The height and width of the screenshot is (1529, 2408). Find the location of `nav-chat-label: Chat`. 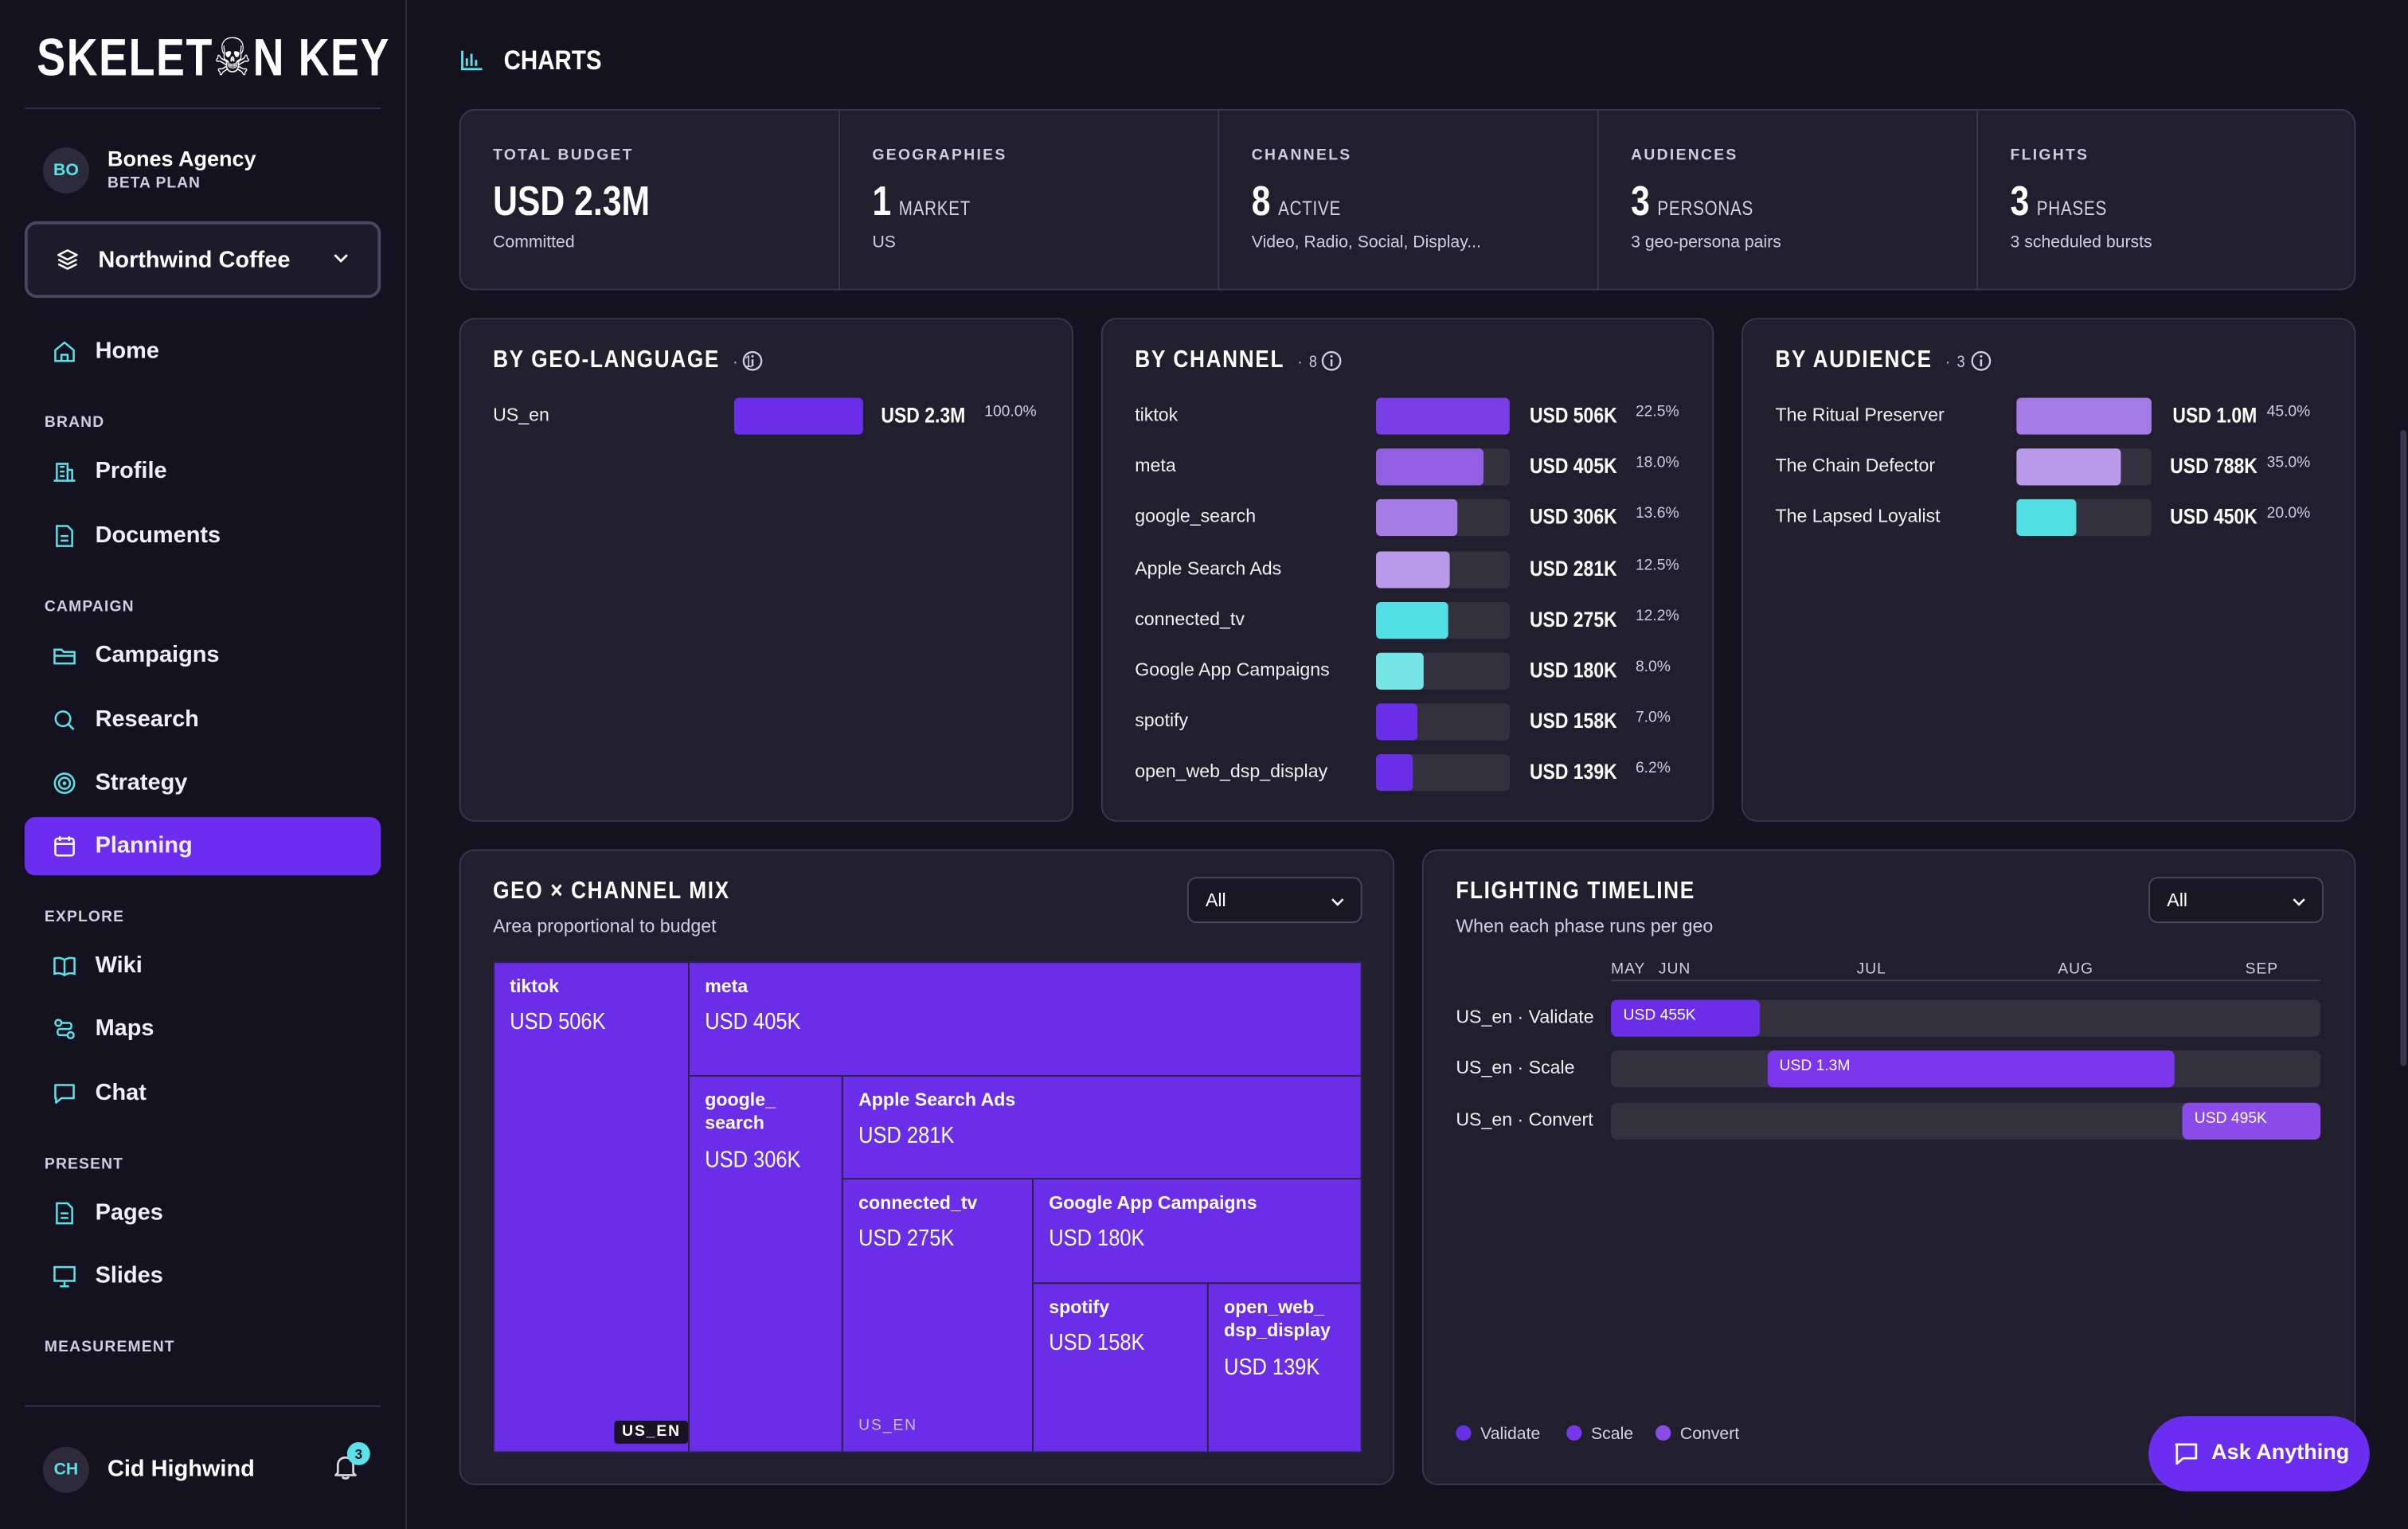

nav-chat-label: Chat is located at coordinates (121, 1092).